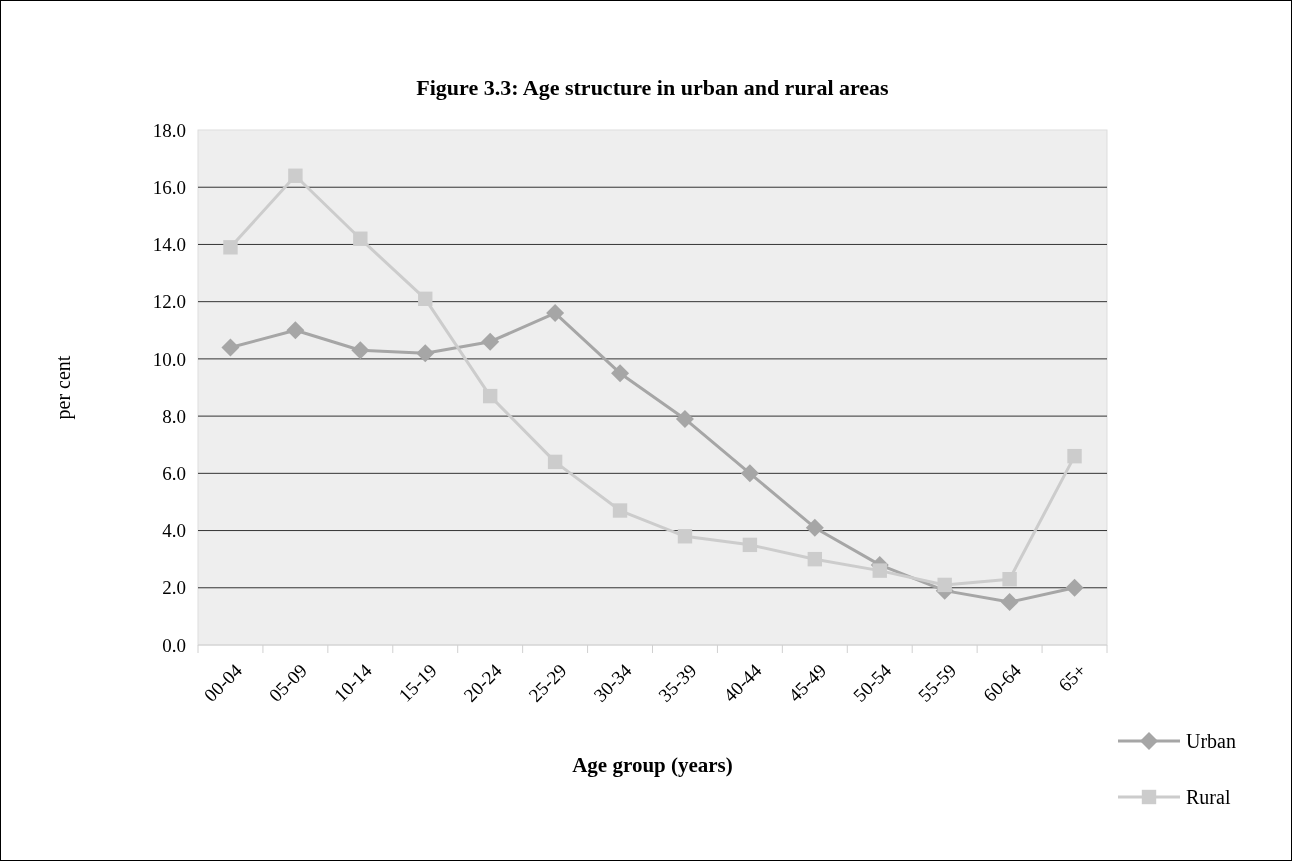 This screenshot has height=861, width=1292. What do you see at coordinates (1211, 741) in the screenshot?
I see `legend-label: Urban` at bounding box center [1211, 741].